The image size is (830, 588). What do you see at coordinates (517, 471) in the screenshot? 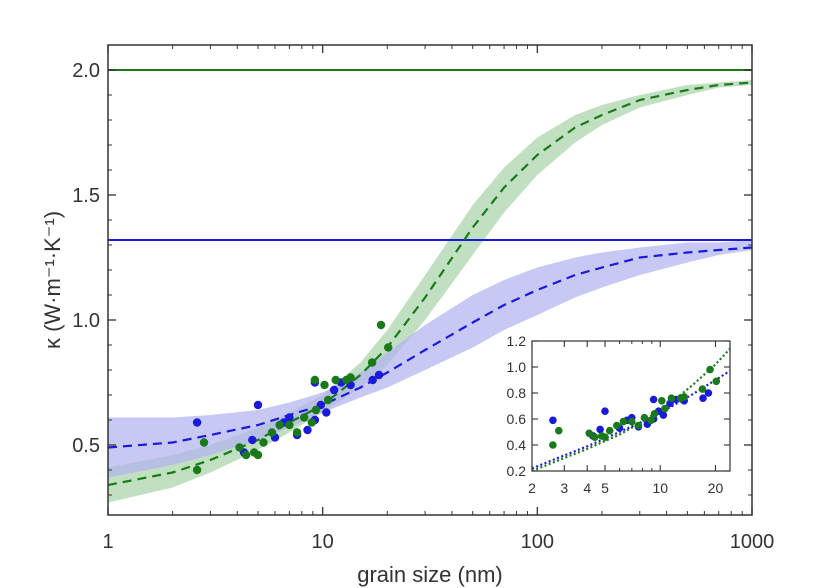
I see `inset-y-tick-label: 0.2` at bounding box center [517, 471].